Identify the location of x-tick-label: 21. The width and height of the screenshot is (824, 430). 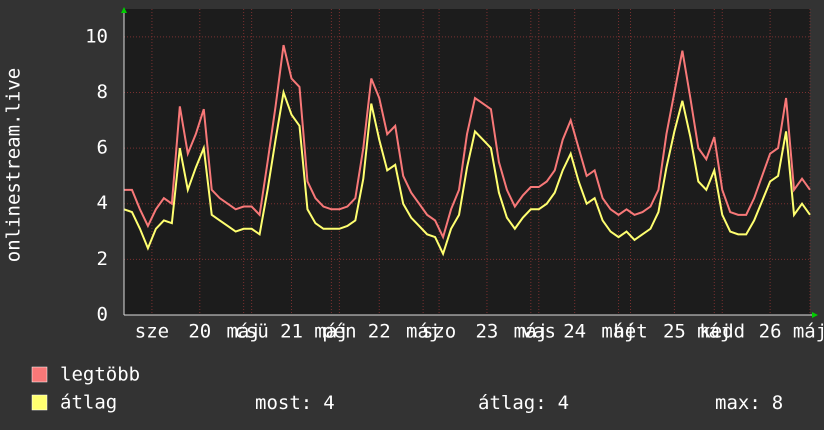
(291, 332).